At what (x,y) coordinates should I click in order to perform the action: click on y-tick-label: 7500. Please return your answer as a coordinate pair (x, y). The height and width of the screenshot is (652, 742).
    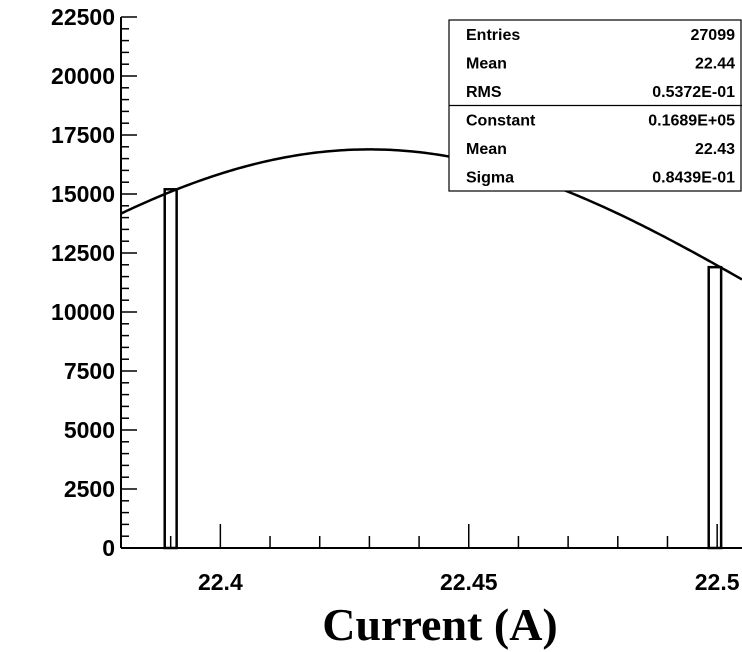
    Looking at the image, I should click on (89, 371).